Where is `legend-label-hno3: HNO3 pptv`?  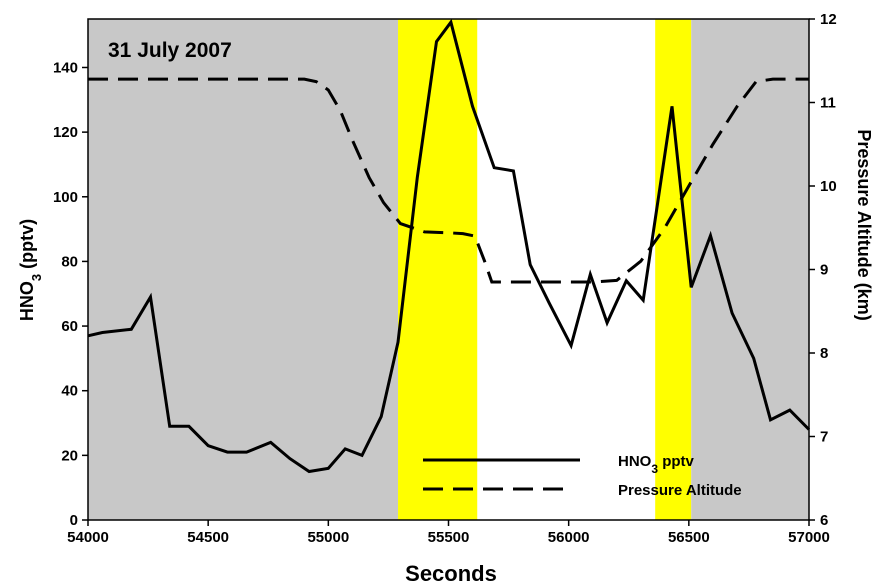 legend-label-hno3: HNO3 pptv is located at coordinates (656, 464).